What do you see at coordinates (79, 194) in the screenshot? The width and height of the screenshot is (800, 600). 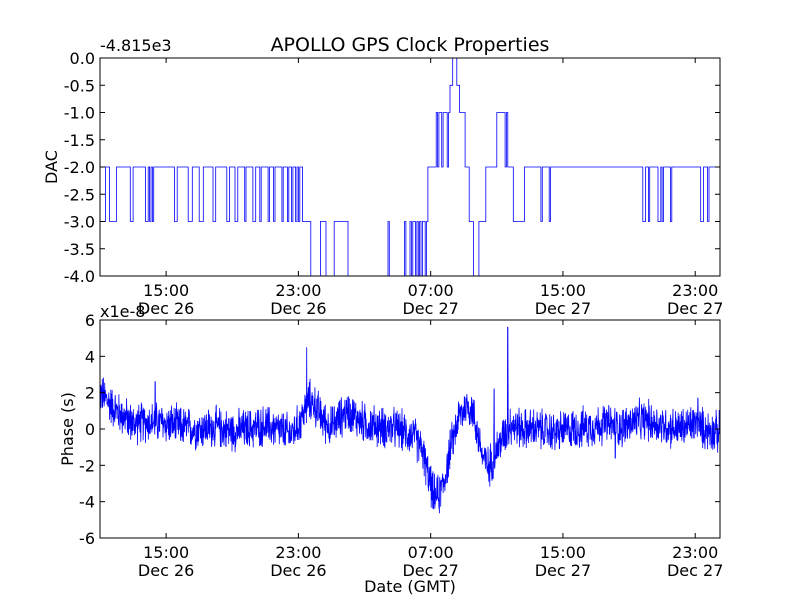 I see `y-tick-label: -2.5` at bounding box center [79, 194].